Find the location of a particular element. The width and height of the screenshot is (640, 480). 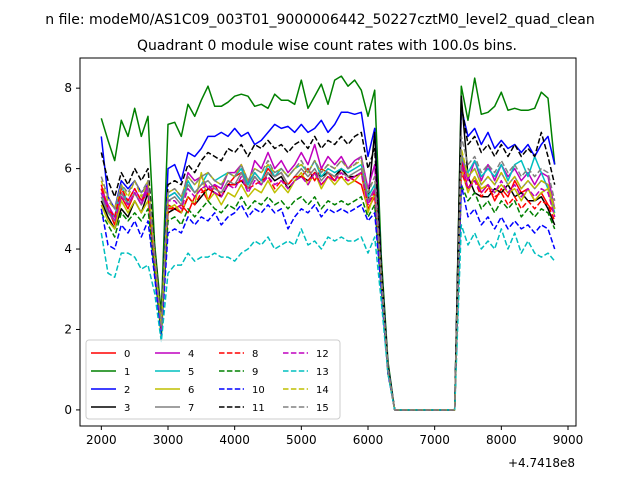

legend-box is located at coordinates (213, 379).